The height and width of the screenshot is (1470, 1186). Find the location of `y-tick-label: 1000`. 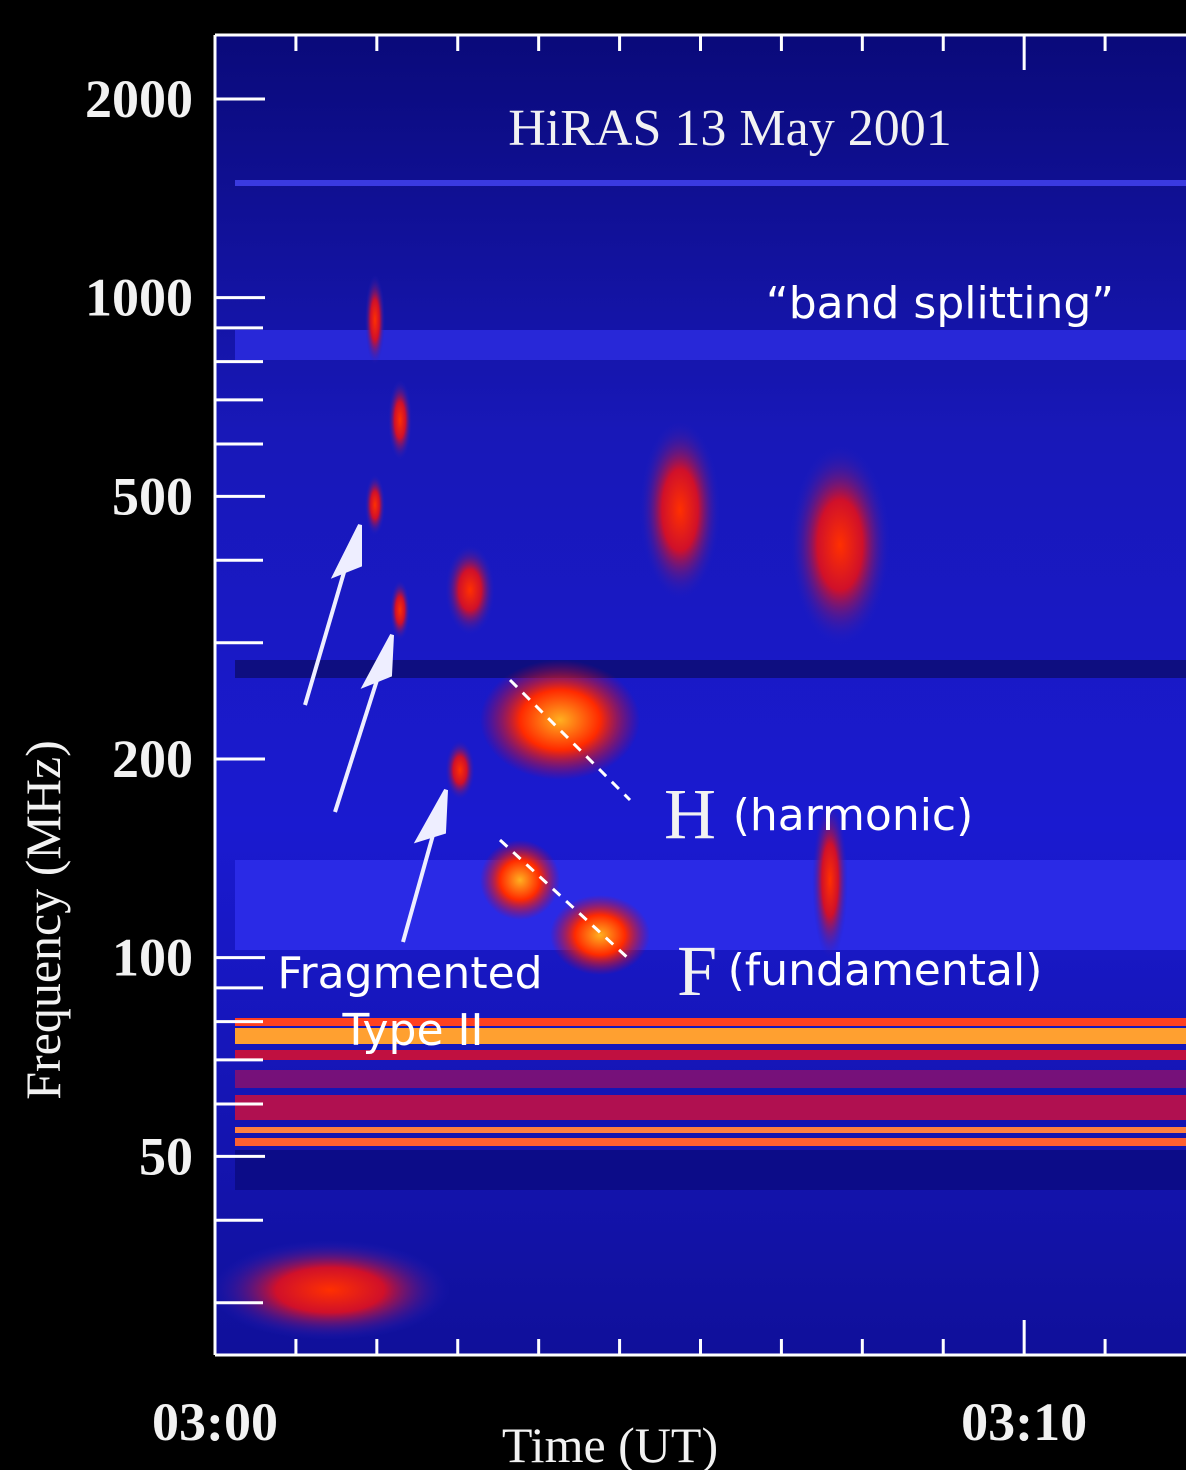

y-tick-label: 1000 is located at coordinates (139, 298).